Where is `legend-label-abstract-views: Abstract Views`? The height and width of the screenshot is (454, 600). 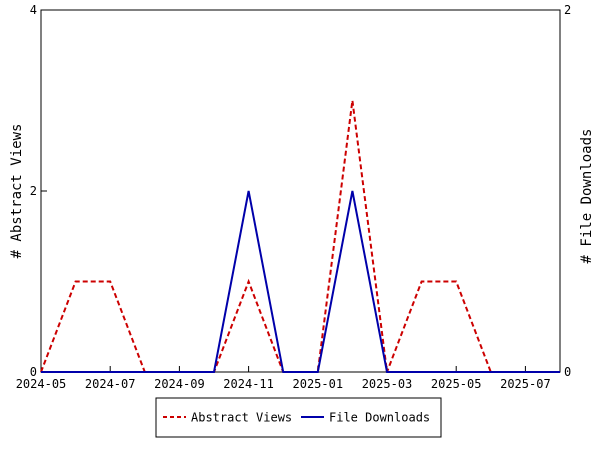 legend-label-abstract-views: Abstract Views is located at coordinates (241, 418).